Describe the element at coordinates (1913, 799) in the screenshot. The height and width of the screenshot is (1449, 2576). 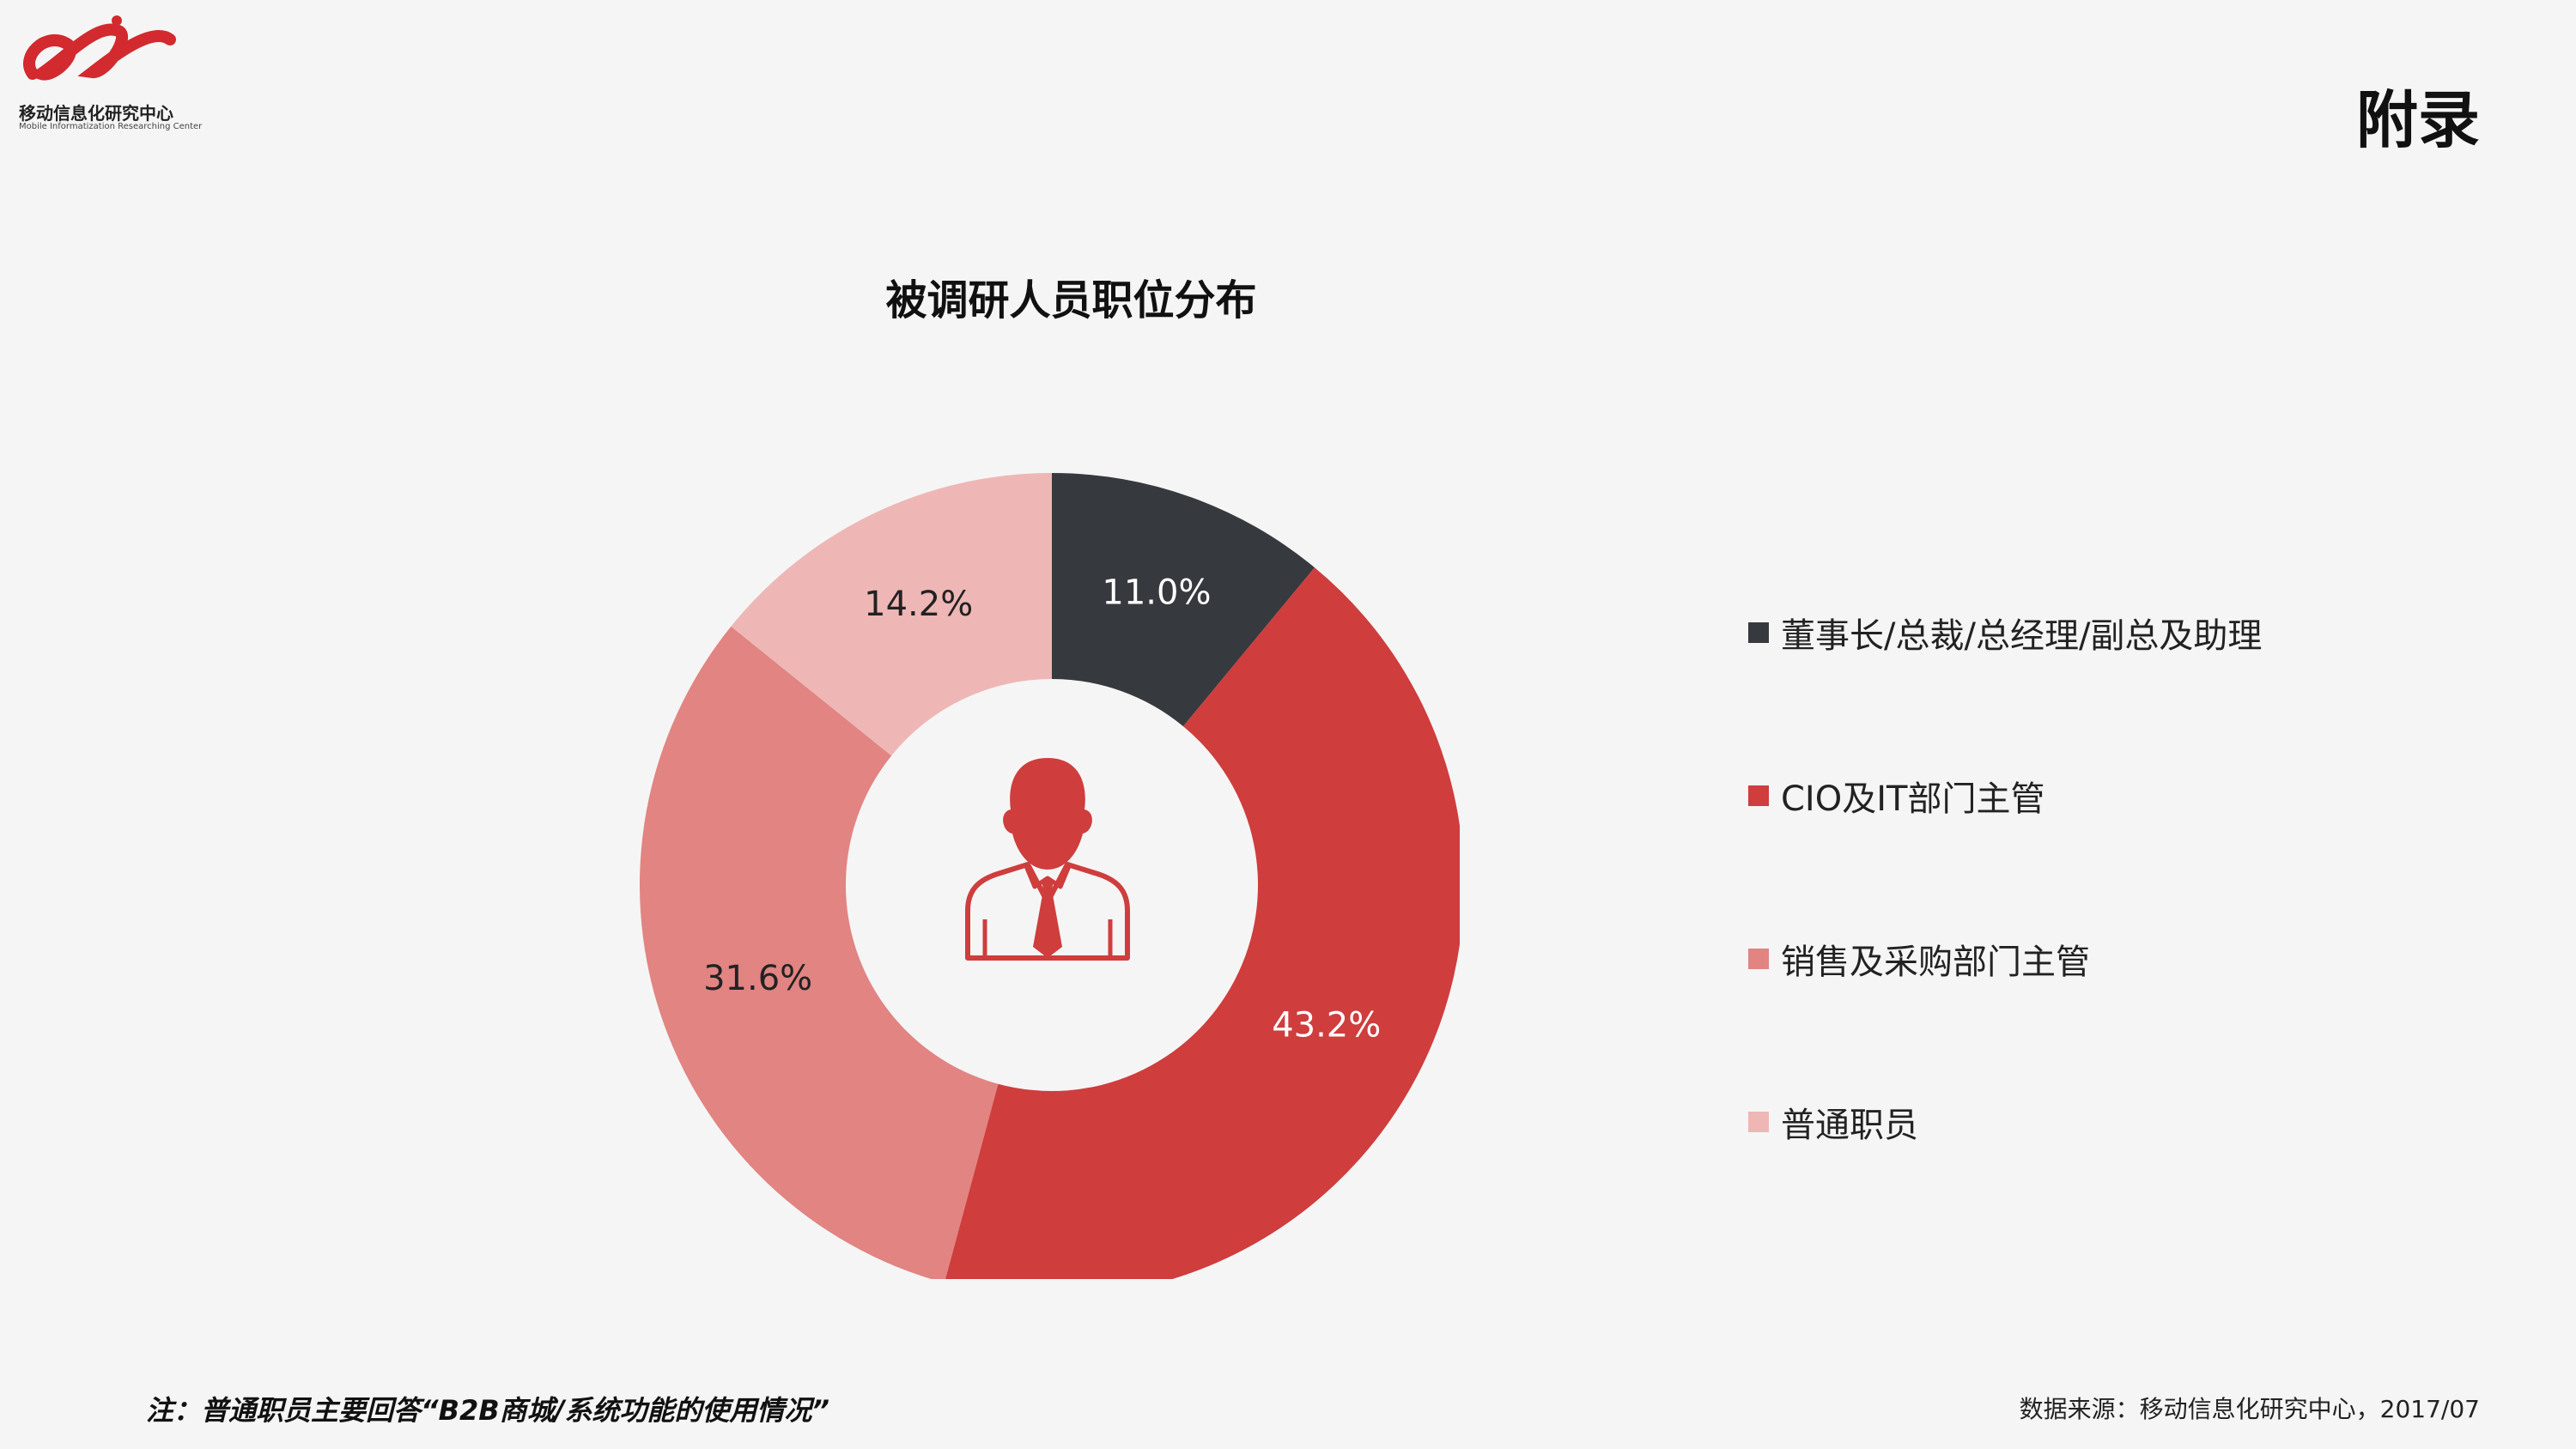
I see `legend-label-1: CIO及IT部门主管` at that location.